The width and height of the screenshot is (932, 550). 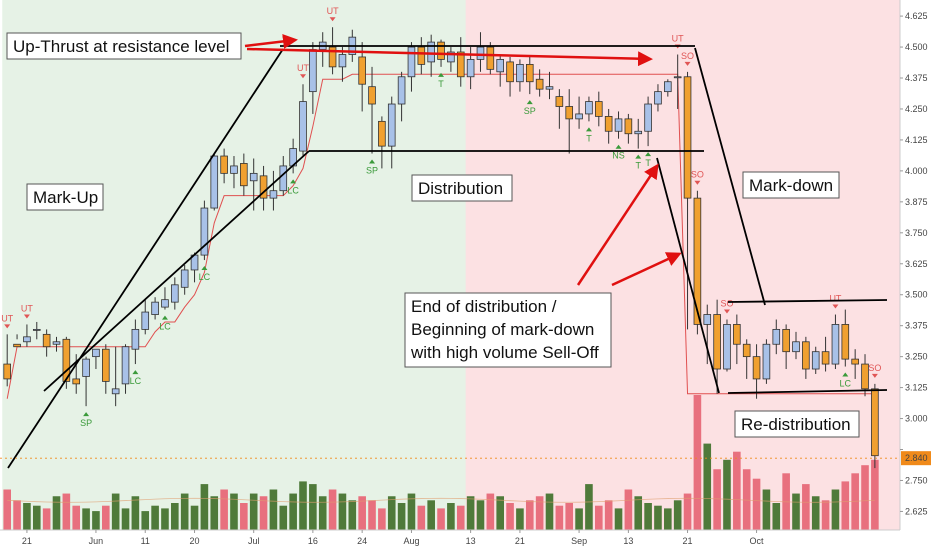 What do you see at coordinates (916, 458) in the screenshot?
I see `last-price-label: 2.840` at bounding box center [916, 458].